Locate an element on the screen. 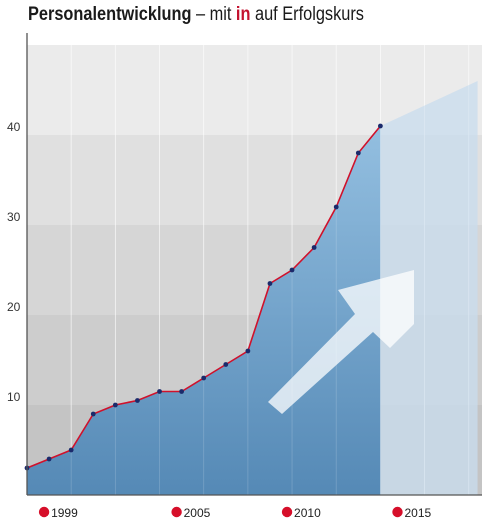 This screenshot has width=500, height=525. y-tick-label: 10 is located at coordinates (14, 397).